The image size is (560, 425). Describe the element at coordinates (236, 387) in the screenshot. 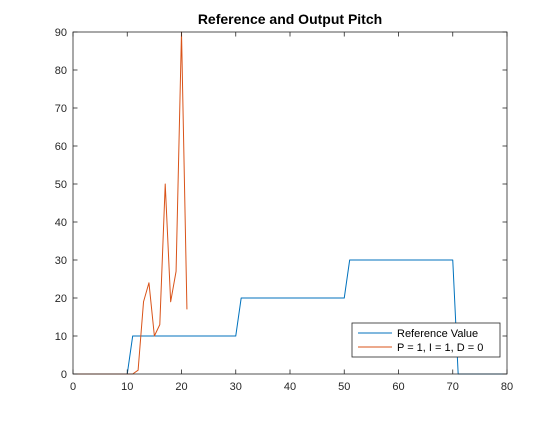

I see `x-tick-label: 30` at that location.